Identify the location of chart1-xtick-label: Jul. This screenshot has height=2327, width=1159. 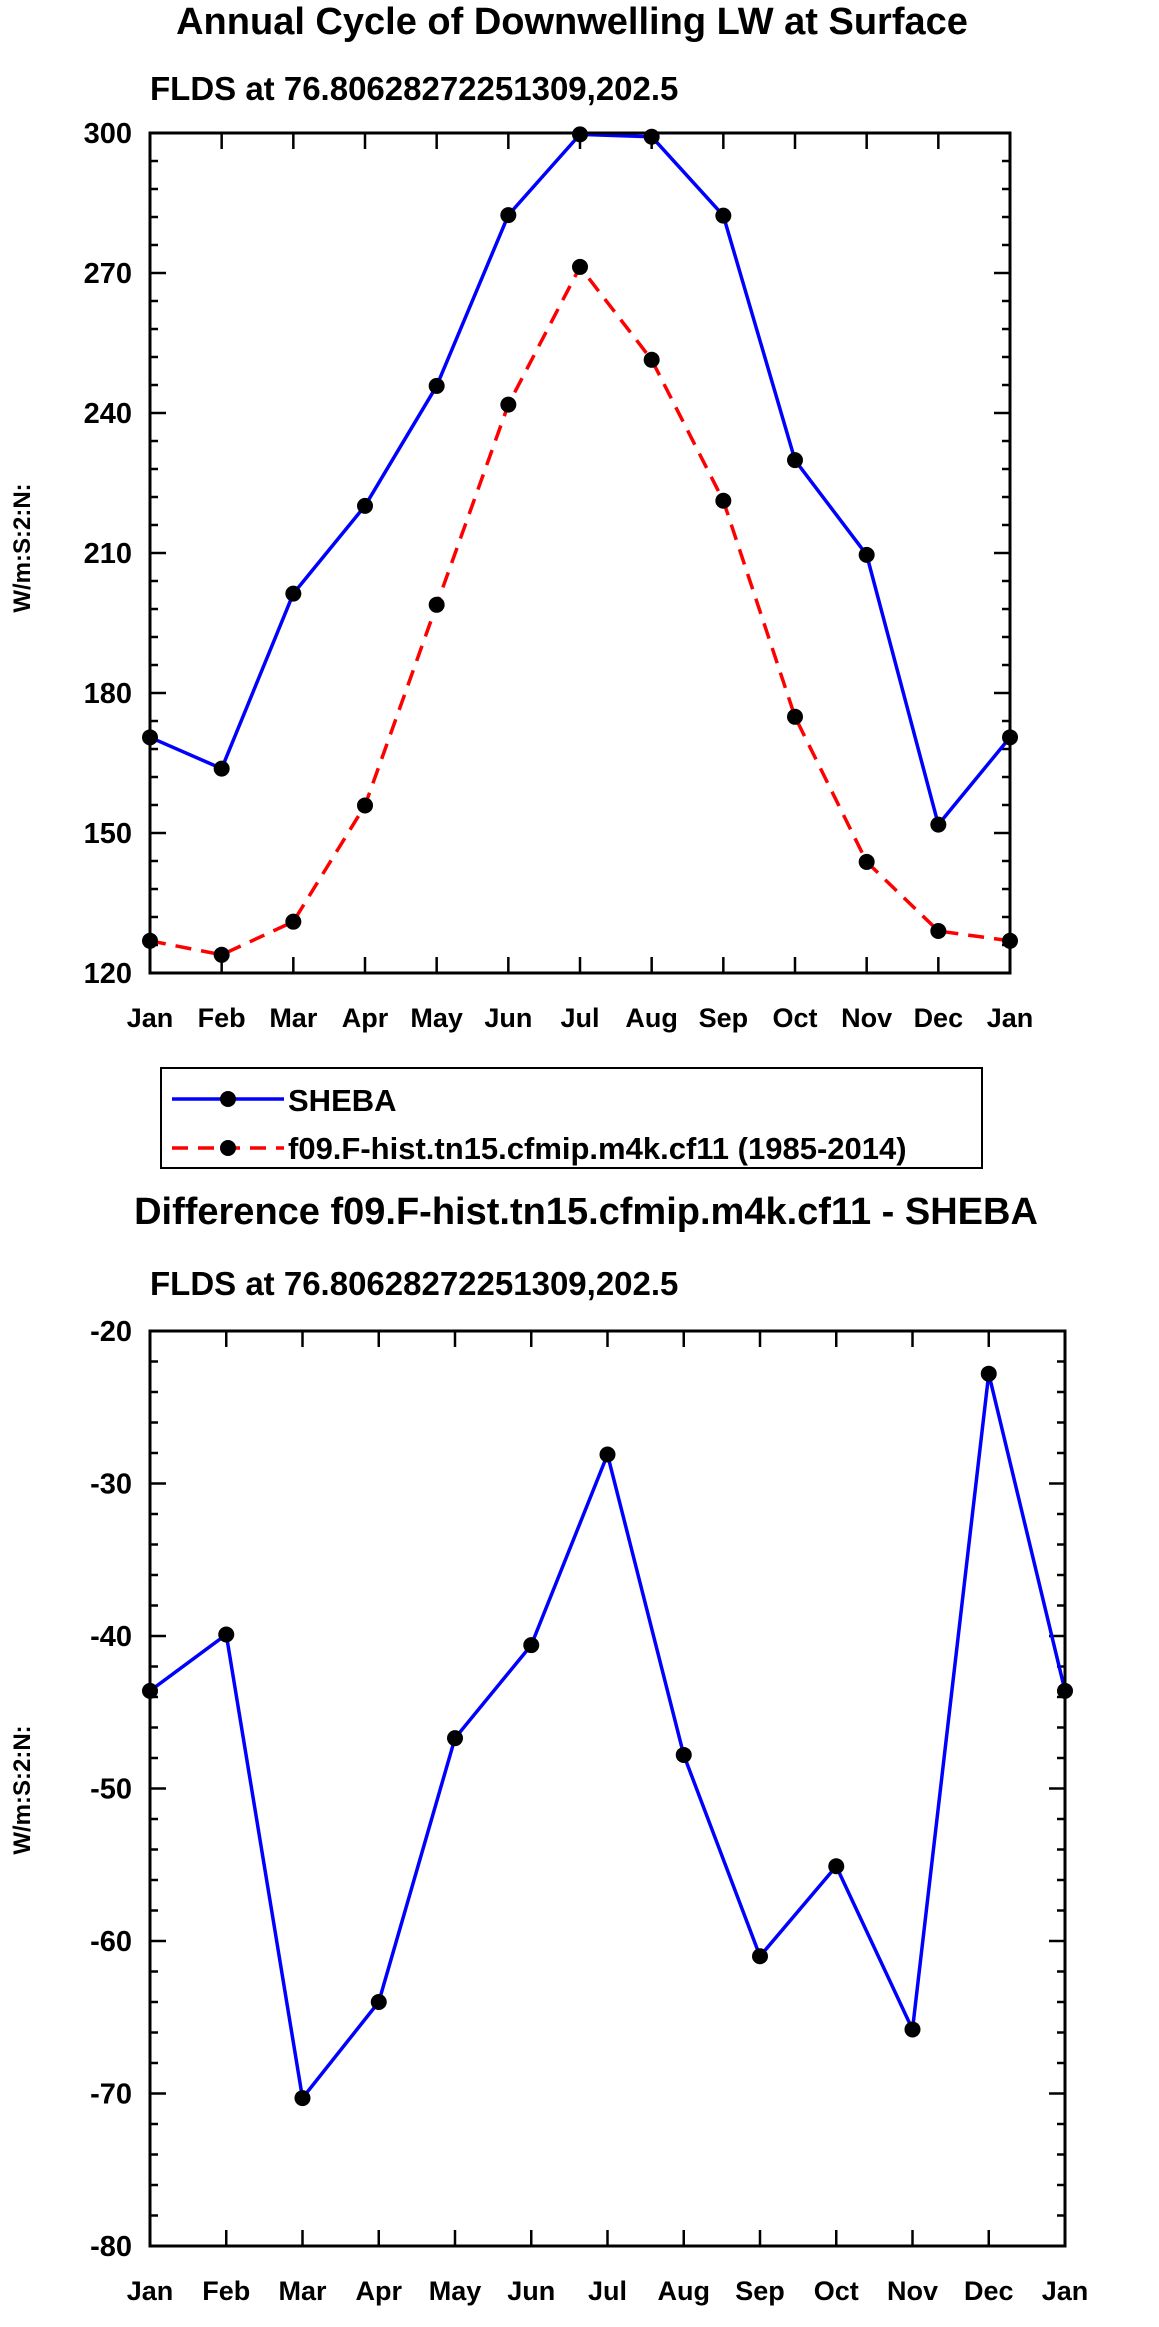
(579, 1018).